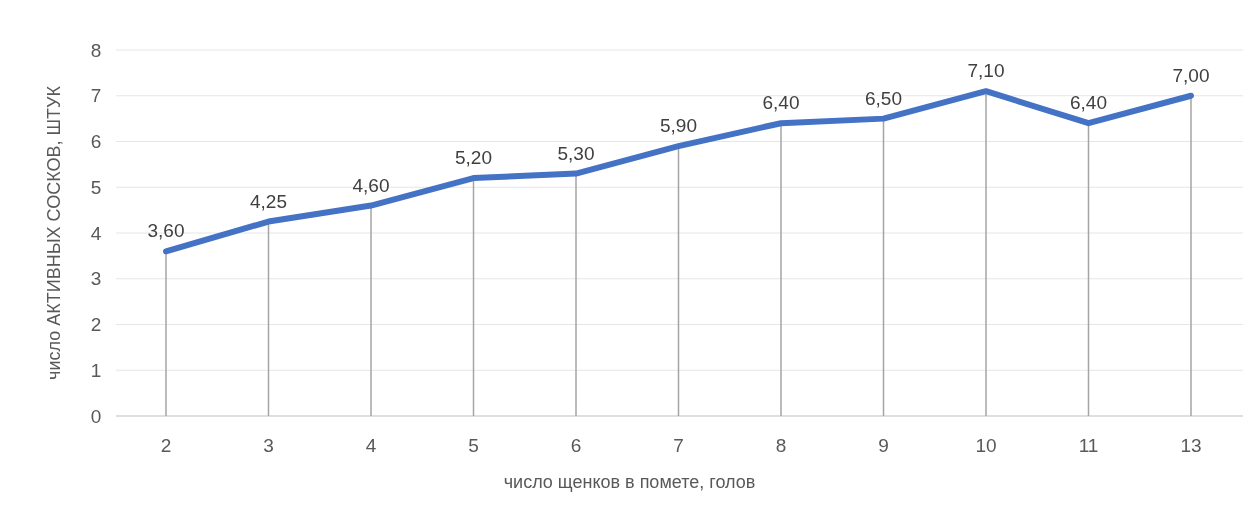 The image size is (1253, 507). I want to click on y-tick-label: 7, so click(96, 96).